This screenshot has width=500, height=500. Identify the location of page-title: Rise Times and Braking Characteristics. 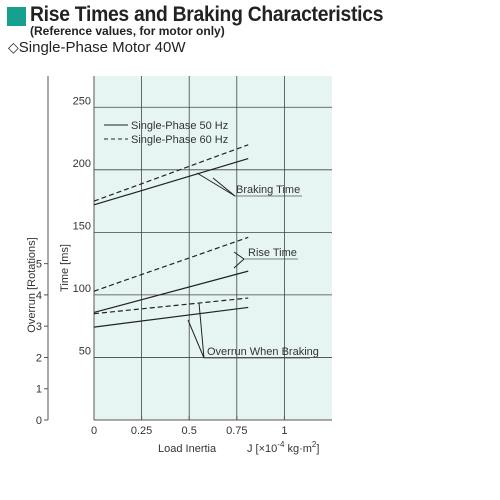
(207, 14).